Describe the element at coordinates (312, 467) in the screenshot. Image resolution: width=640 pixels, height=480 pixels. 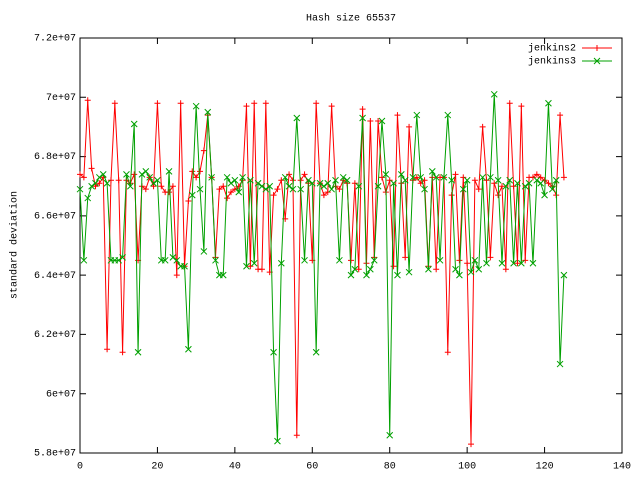
I see `x-tick-label: 60` at that location.